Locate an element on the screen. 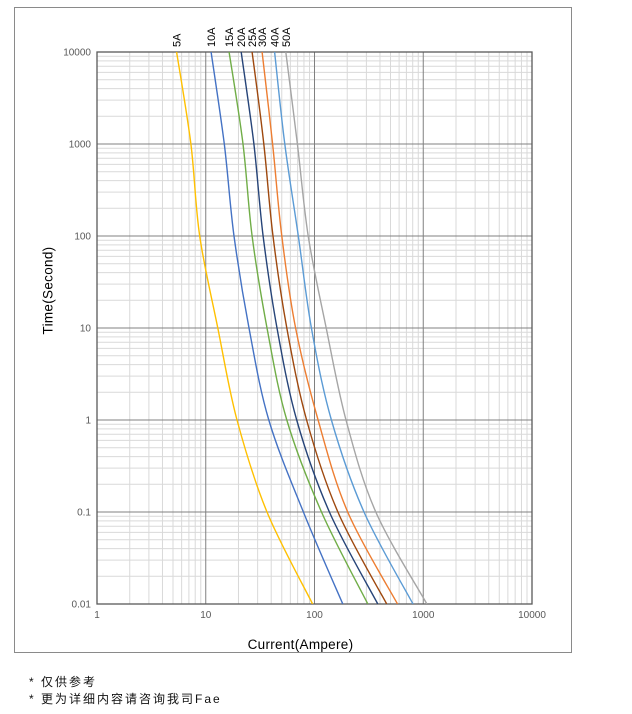 Image resolution: width=632 pixels, height=714 pixels. series-label-25A: 25A is located at coordinates (253, 37).